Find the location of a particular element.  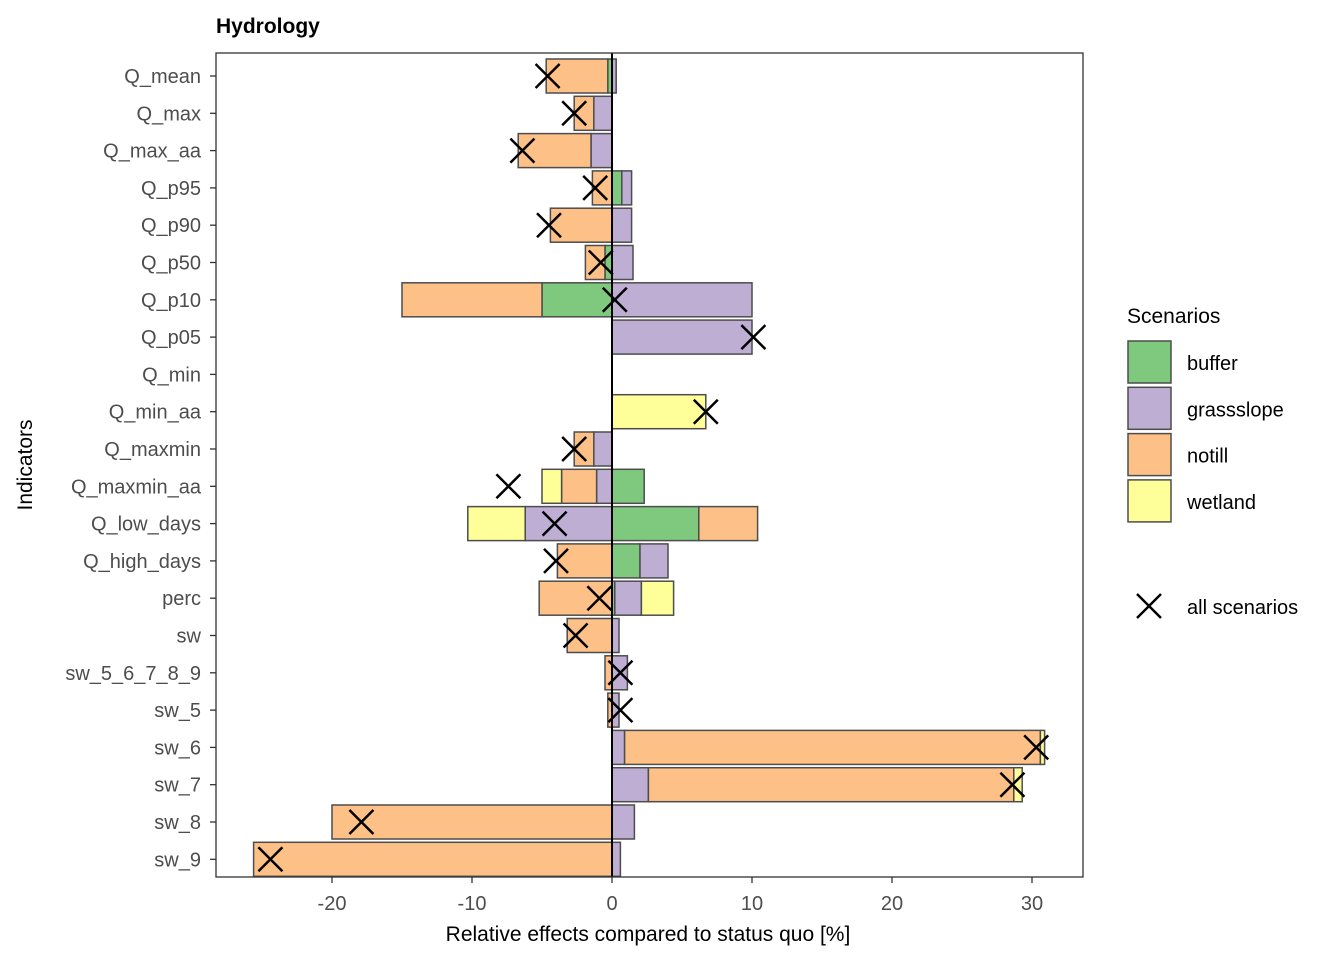

cross-marker-Q_mean is located at coordinates (547, 76).